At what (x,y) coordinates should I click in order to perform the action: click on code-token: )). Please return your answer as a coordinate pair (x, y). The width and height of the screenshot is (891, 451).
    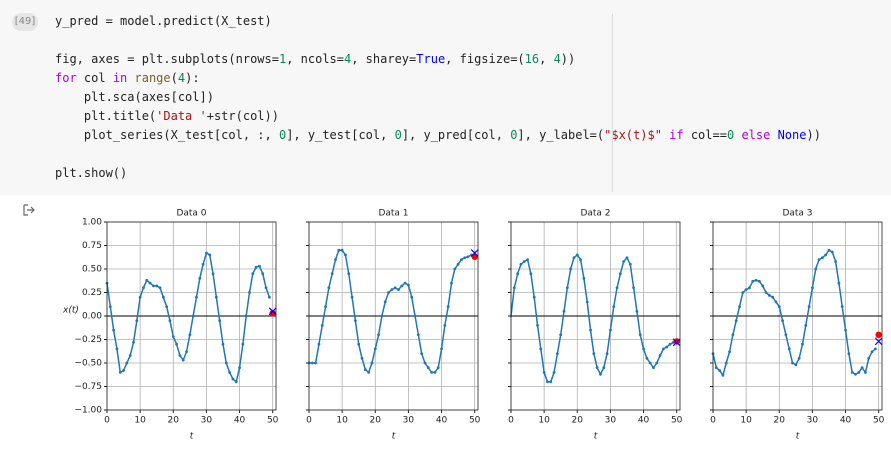
    Looking at the image, I should click on (813, 135).